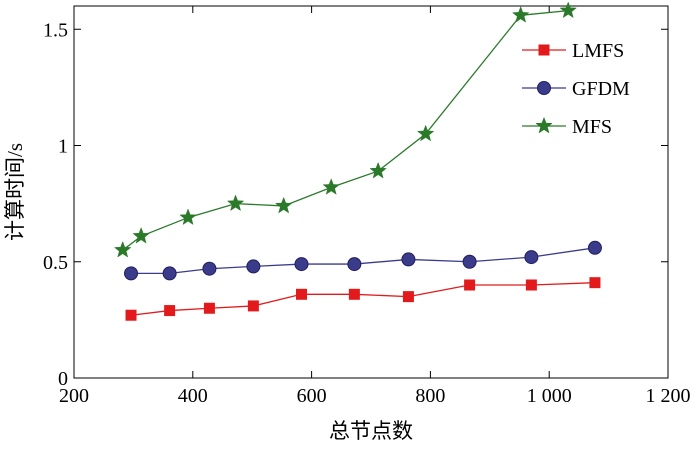  What do you see at coordinates (15, 192) in the screenshot?
I see `y-axis-title: 计算时间/s` at bounding box center [15, 192].